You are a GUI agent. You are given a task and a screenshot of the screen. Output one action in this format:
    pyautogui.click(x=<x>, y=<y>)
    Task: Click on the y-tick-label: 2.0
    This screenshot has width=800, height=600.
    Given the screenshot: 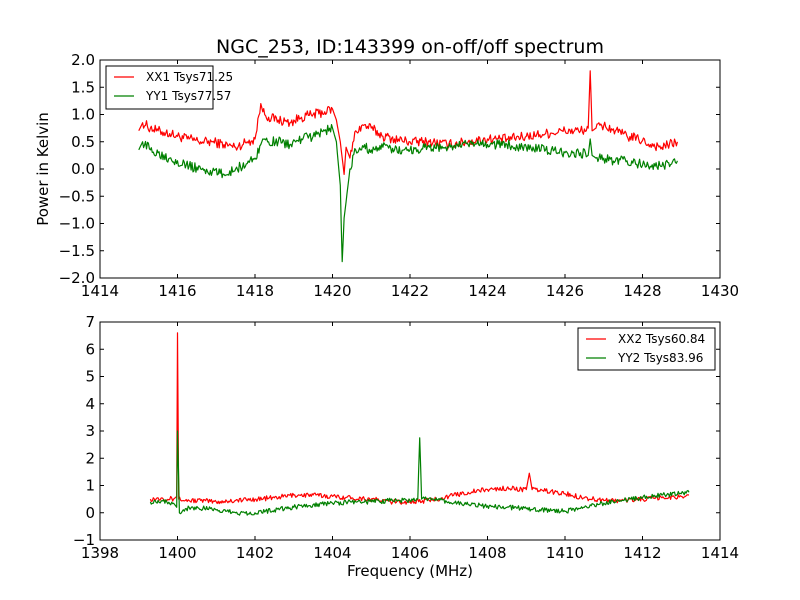 What is the action you would take?
    pyautogui.click(x=83, y=60)
    